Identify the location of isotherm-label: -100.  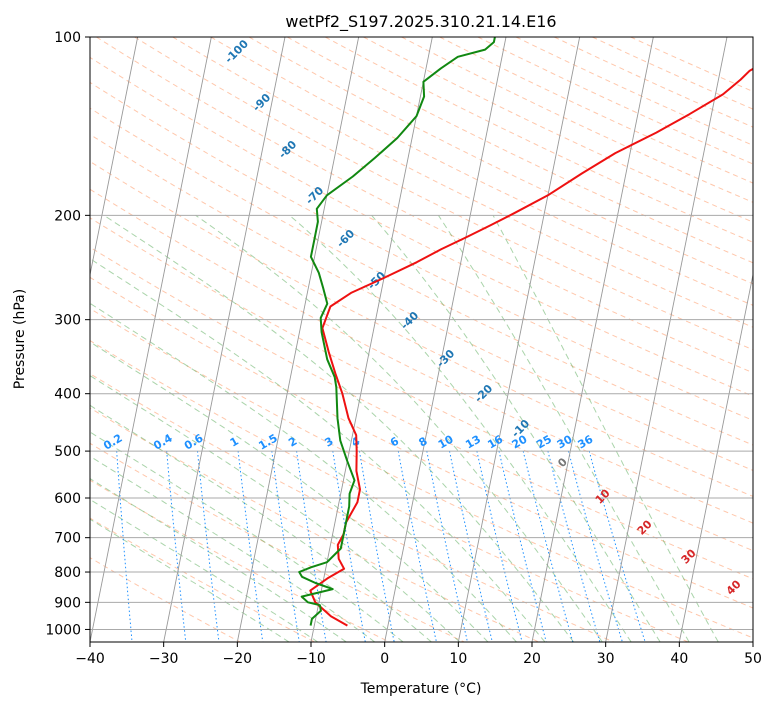
(236, 51).